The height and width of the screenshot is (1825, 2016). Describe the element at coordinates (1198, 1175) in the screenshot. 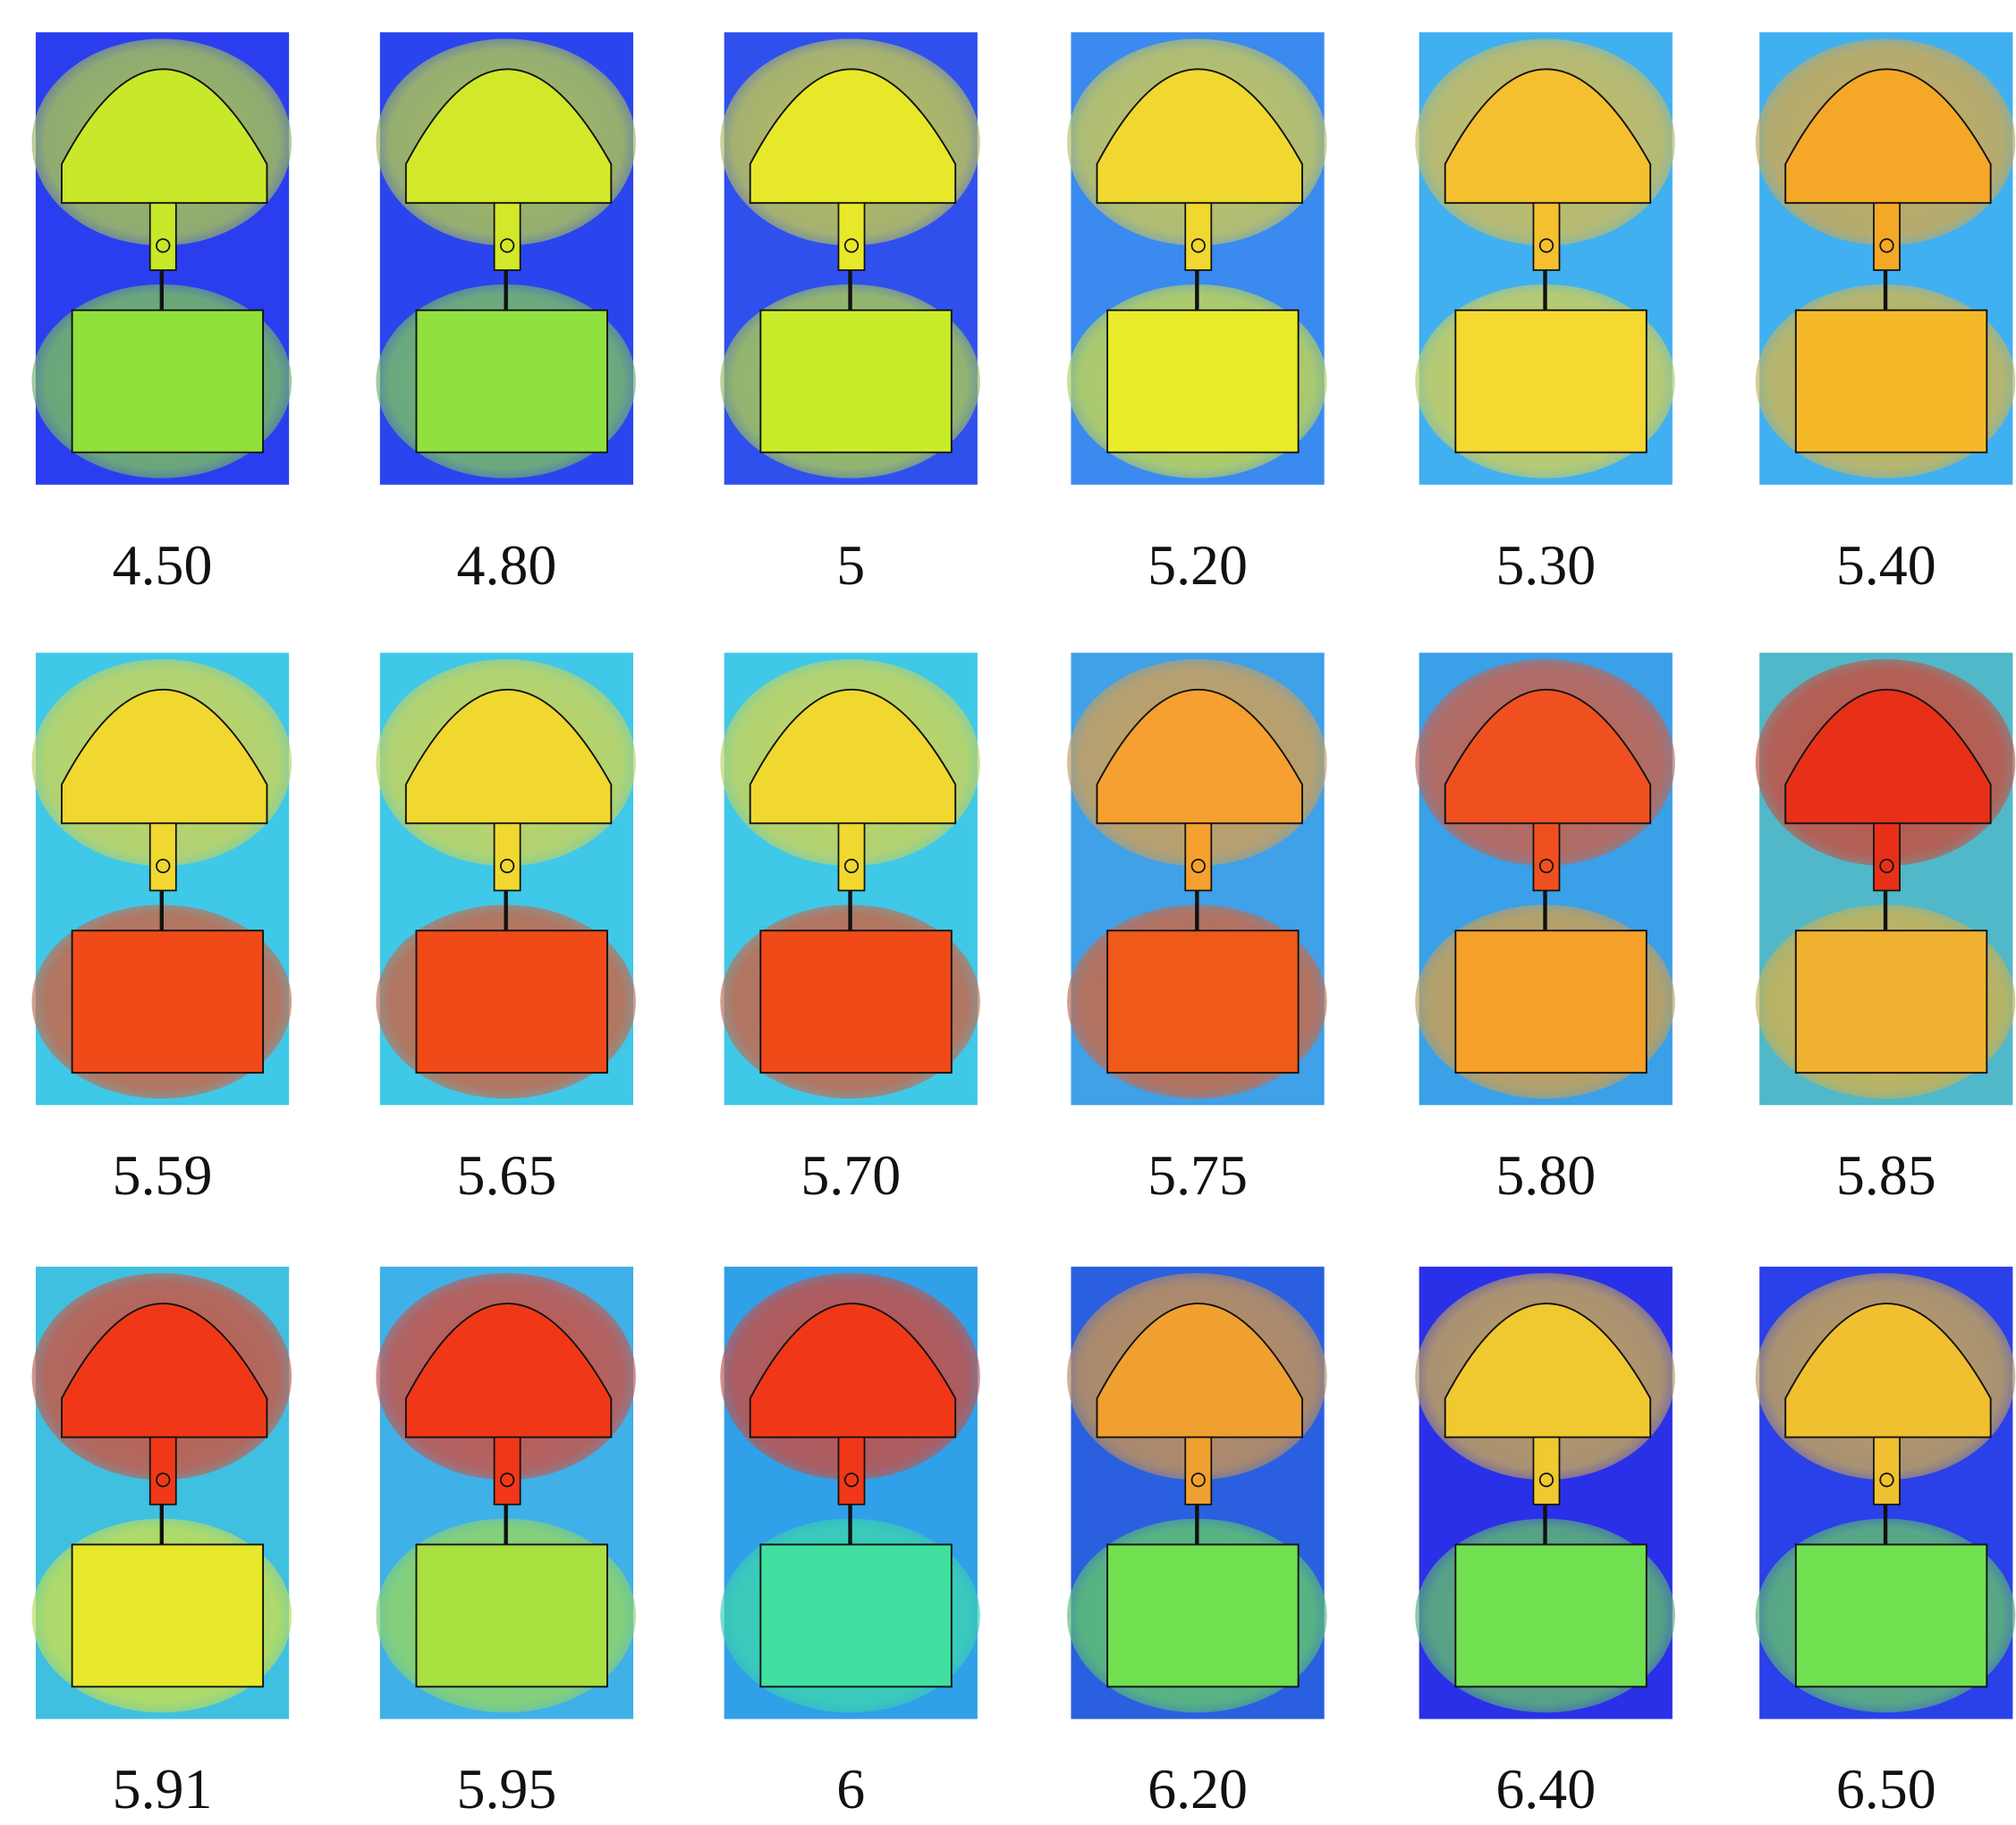

I see `frequency-label: 5.75` at that location.